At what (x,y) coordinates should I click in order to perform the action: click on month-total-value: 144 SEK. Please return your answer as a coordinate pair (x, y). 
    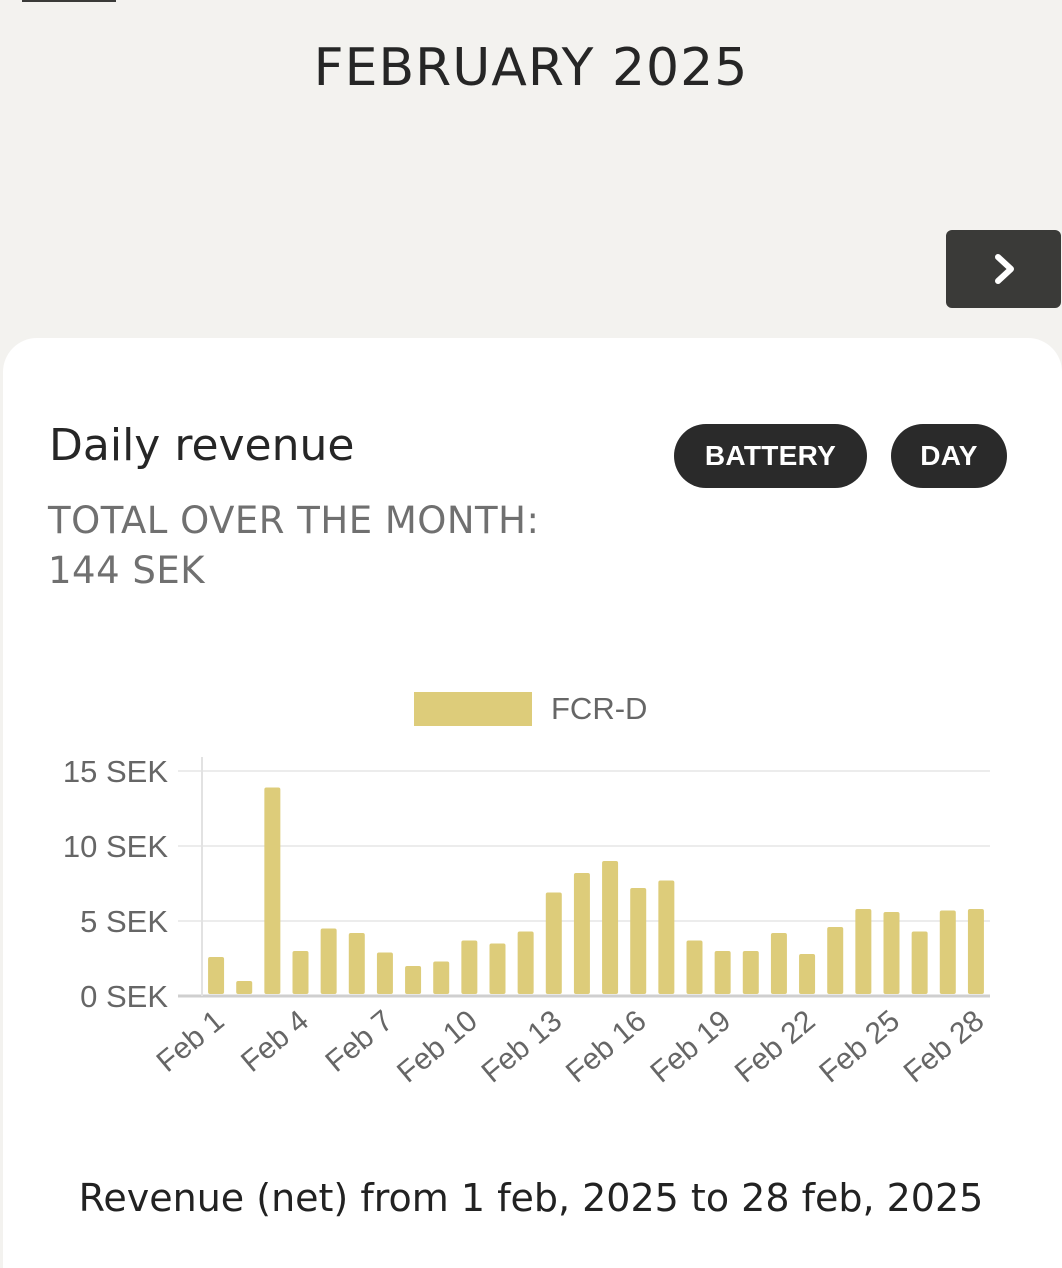
    Looking at the image, I should click on (127, 570).